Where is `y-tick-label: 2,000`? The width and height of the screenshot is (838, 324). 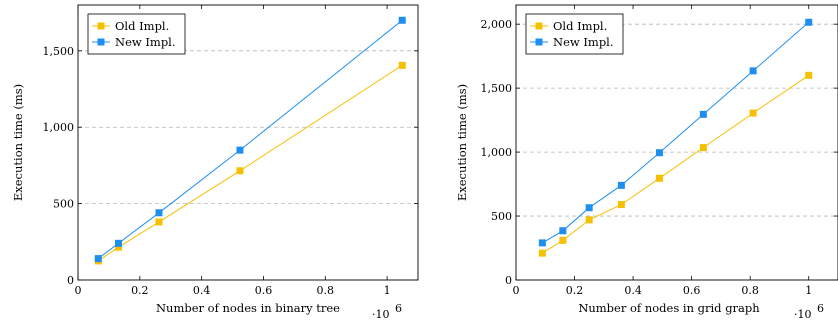 y-tick-label: 2,000 is located at coordinates (497, 24).